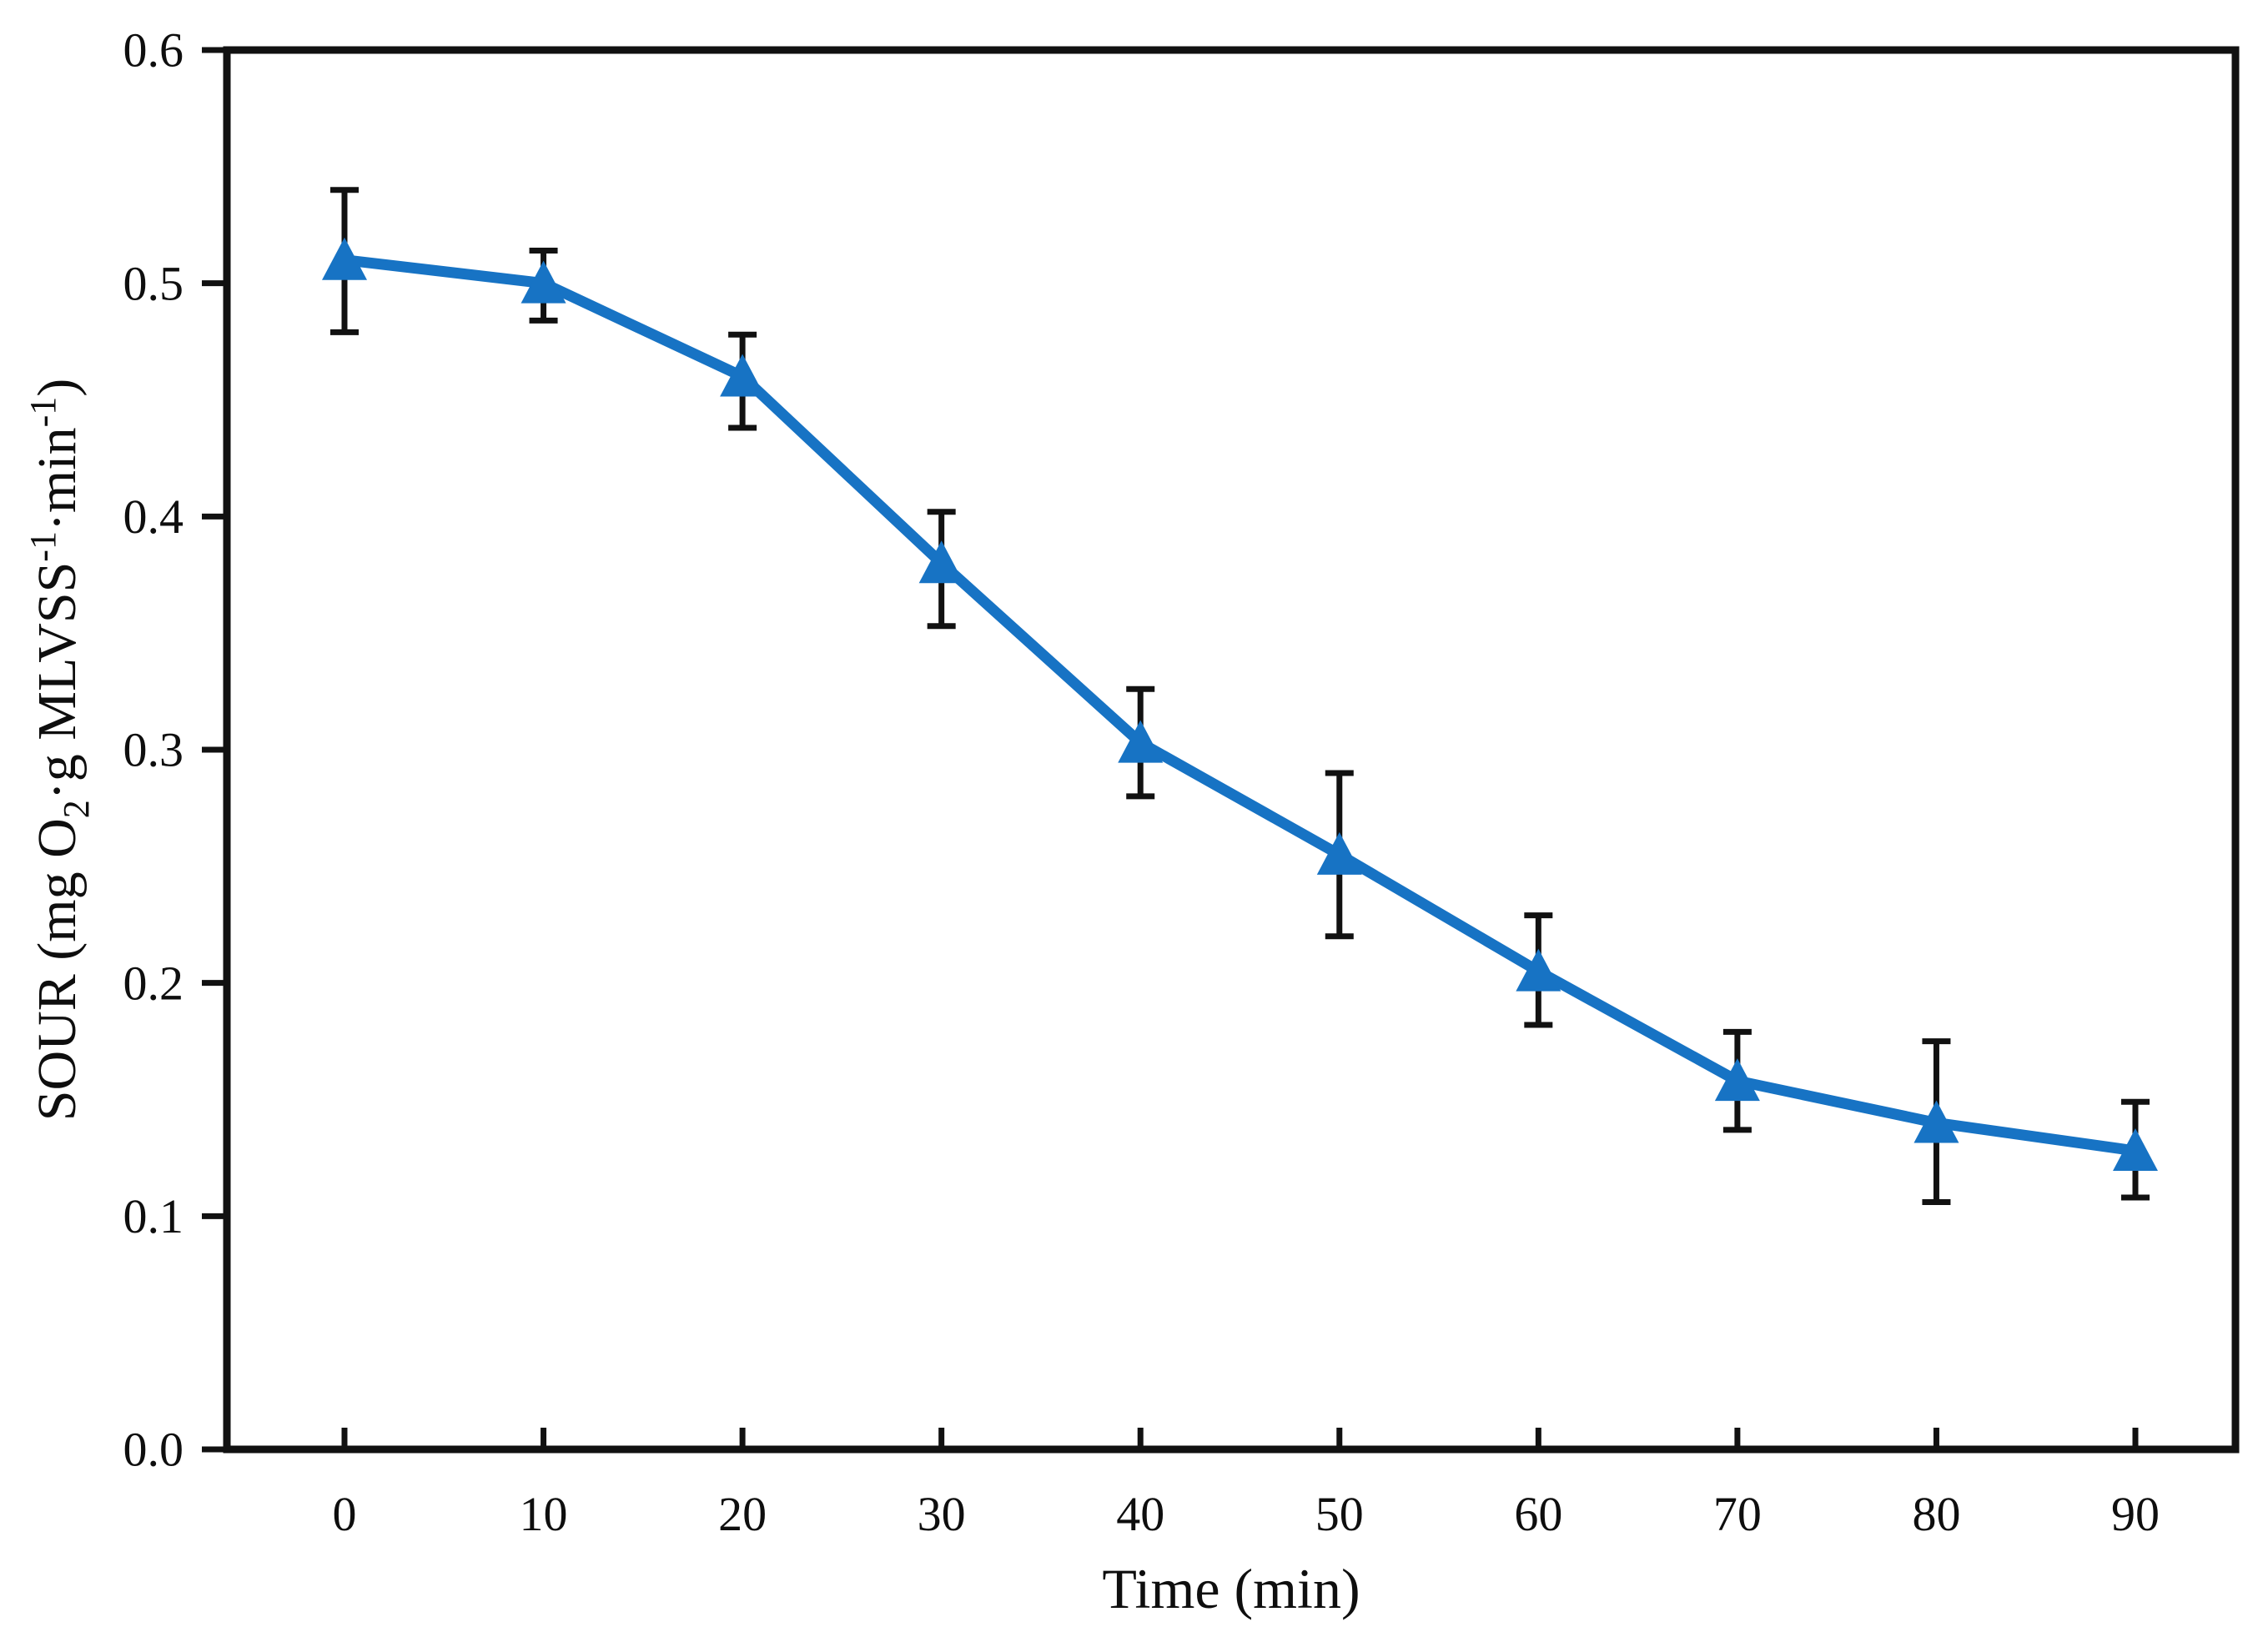 The height and width of the screenshot is (1637, 2268). I want to click on x-tick-label: 80, so click(1936, 1514).